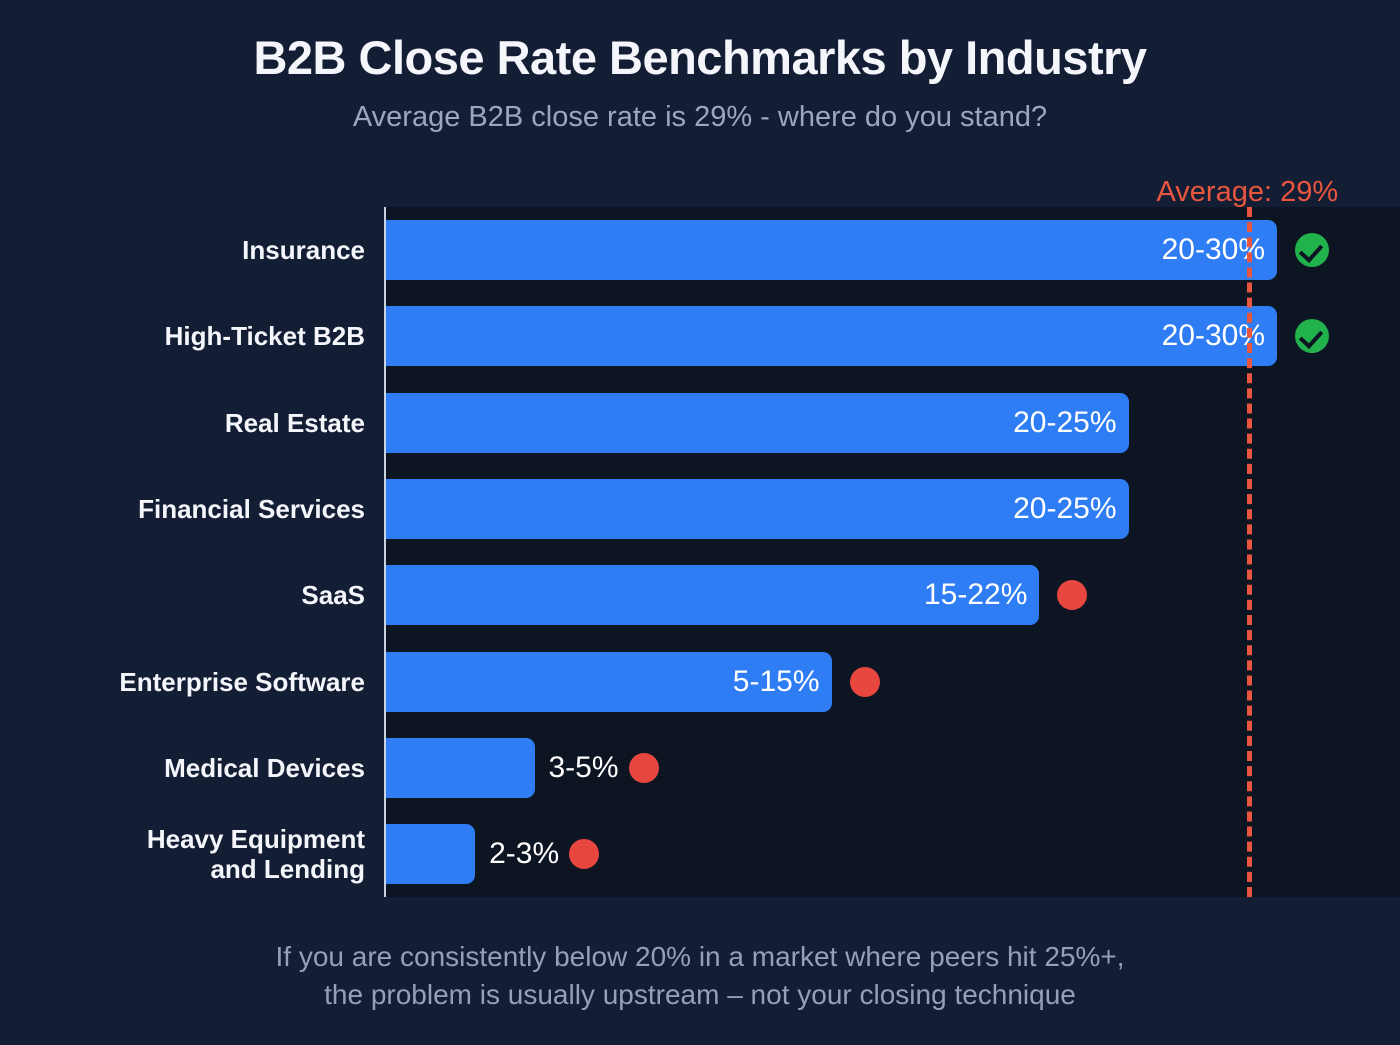 The image size is (1400, 1045). Describe the element at coordinates (255, 854) in the screenshot. I see `category-label: Heavy Equipment and Lending` at that location.